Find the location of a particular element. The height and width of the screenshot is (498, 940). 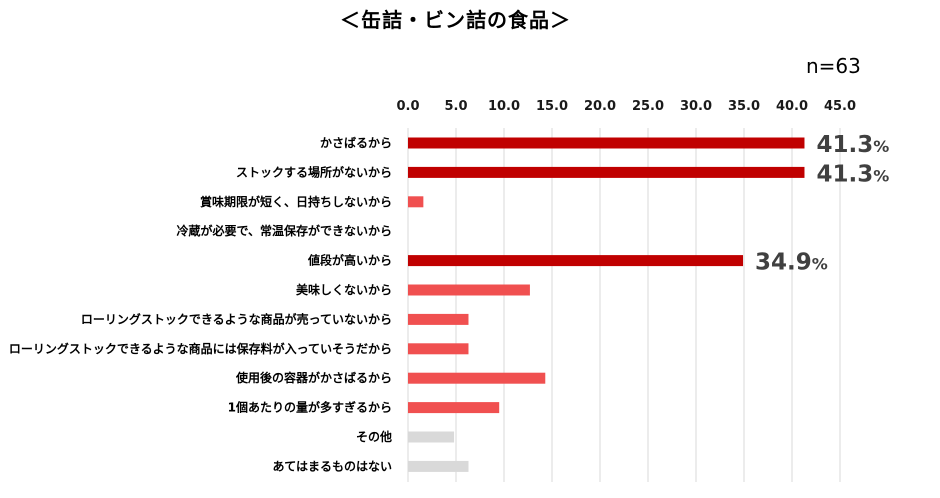

chart-title: ＜缶詰・ビン詰の食品＞ is located at coordinates (455, 20).